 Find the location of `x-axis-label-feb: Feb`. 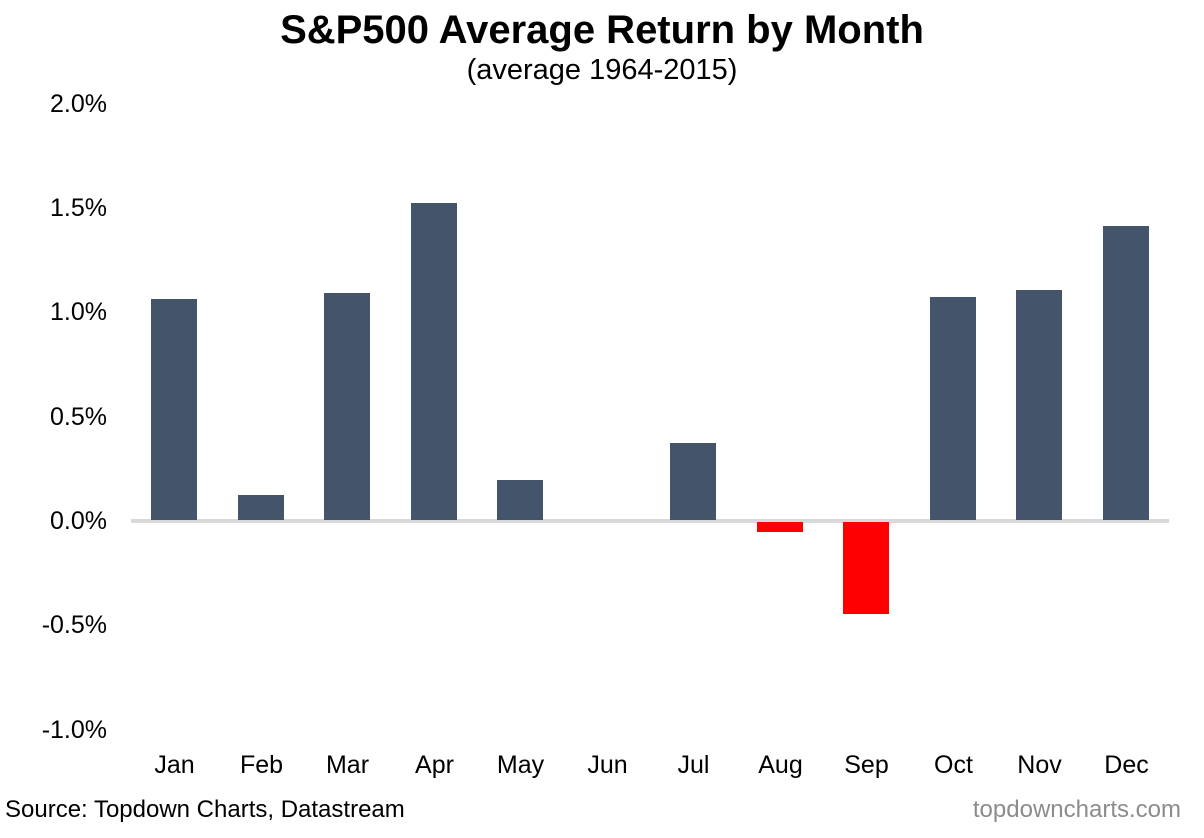

x-axis-label-feb: Feb is located at coordinates (261, 765).